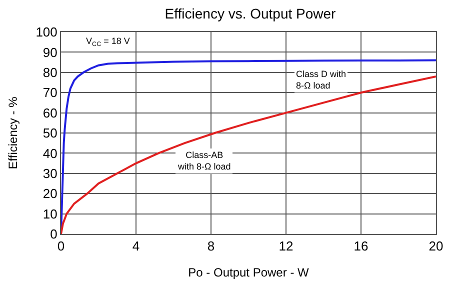 This screenshot has height=289, width=455. What do you see at coordinates (50, 214) in the screenshot?
I see `y-tick-label: 10` at bounding box center [50, 214].